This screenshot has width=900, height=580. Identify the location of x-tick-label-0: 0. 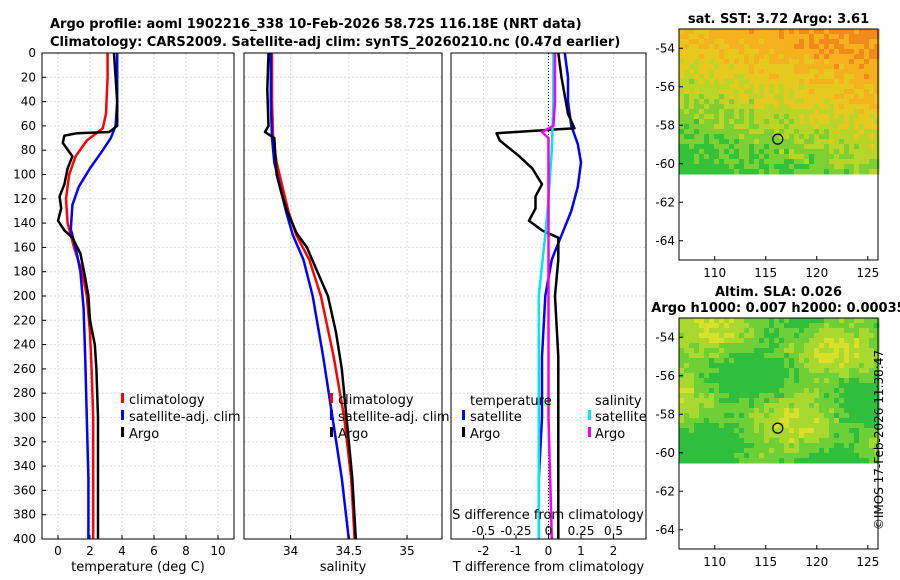
(58, 551).